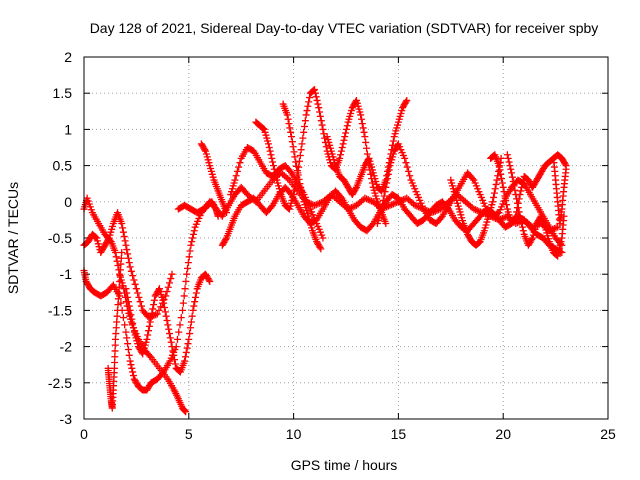  I want to click on x-tick-label: 0, so click(84, 434).